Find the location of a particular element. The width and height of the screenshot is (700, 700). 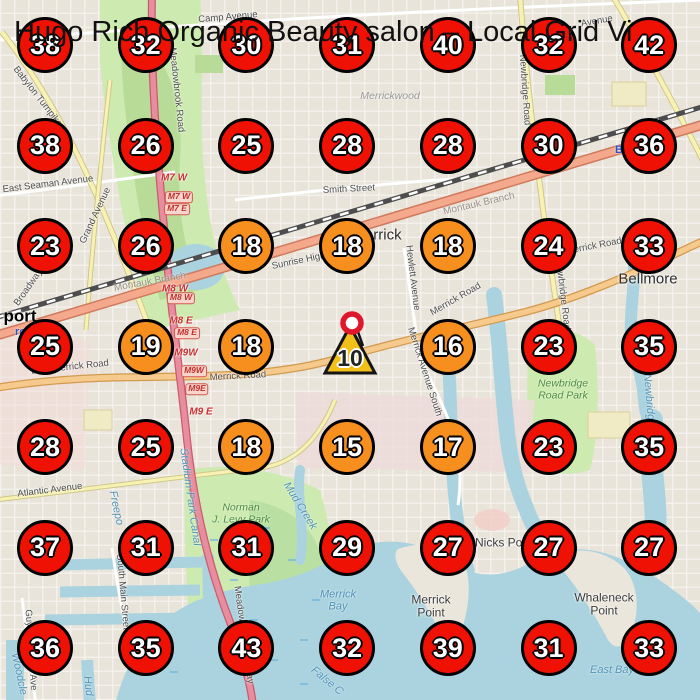

business-location-marker: 10 is located at coordinates (350, 349).